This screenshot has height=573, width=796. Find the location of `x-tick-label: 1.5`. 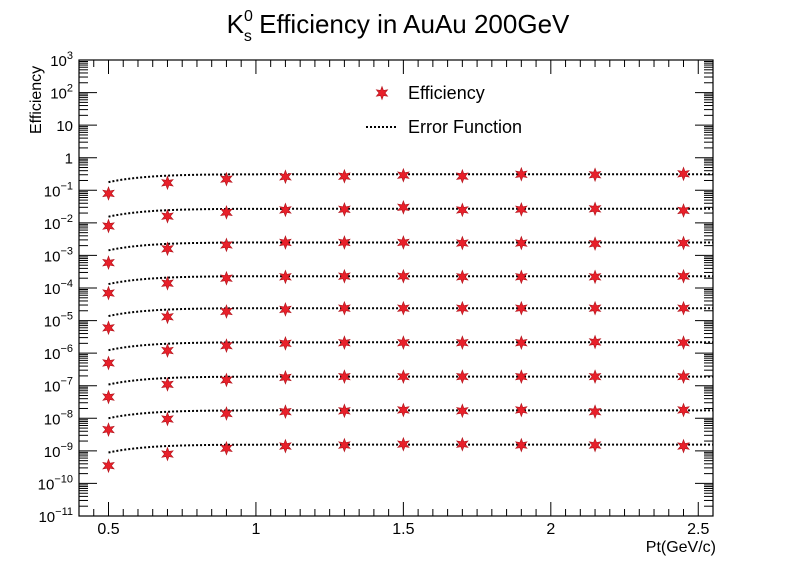

x-tick-label: 1.5 is located at coordinates (403, 529).